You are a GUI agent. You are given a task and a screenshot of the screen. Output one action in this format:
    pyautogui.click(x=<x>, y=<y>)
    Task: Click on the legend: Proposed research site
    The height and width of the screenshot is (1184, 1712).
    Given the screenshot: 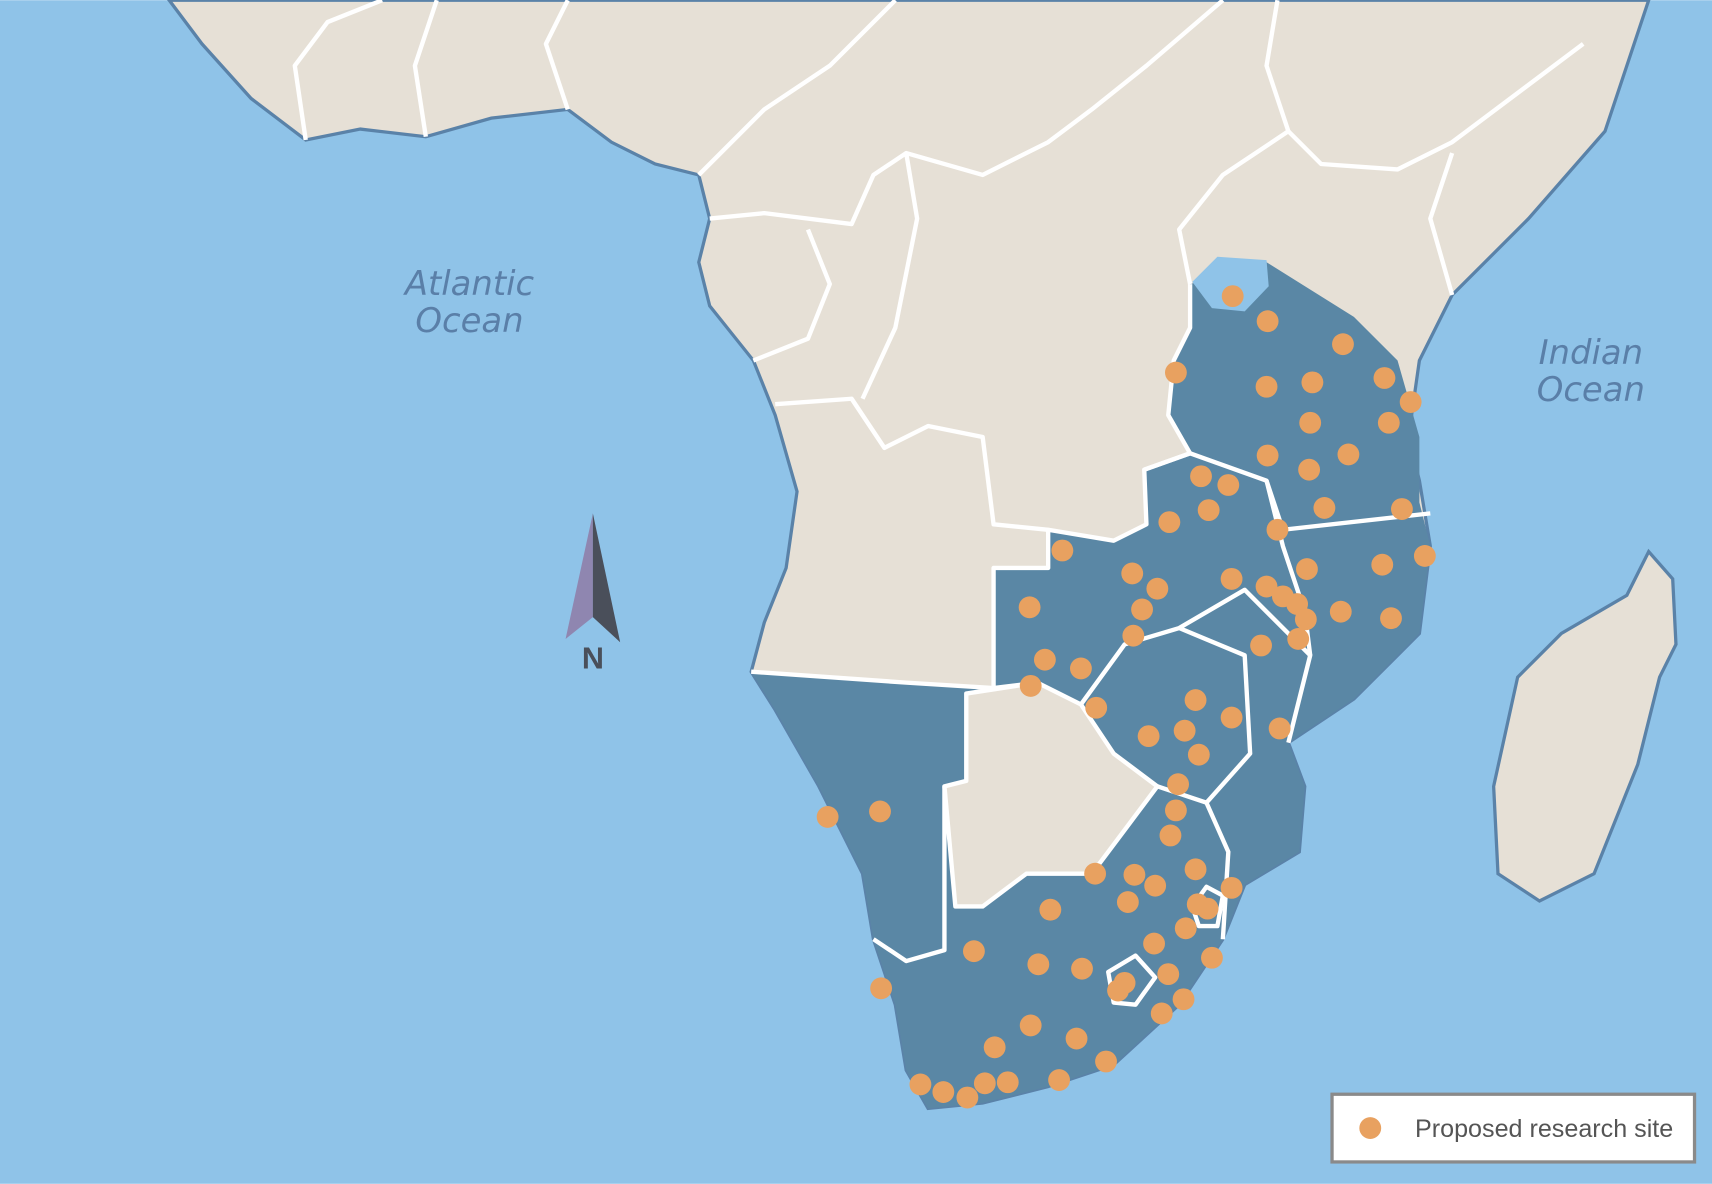 What is the action you would take?
    pyautogui.click(x=1513, y=1128)
    